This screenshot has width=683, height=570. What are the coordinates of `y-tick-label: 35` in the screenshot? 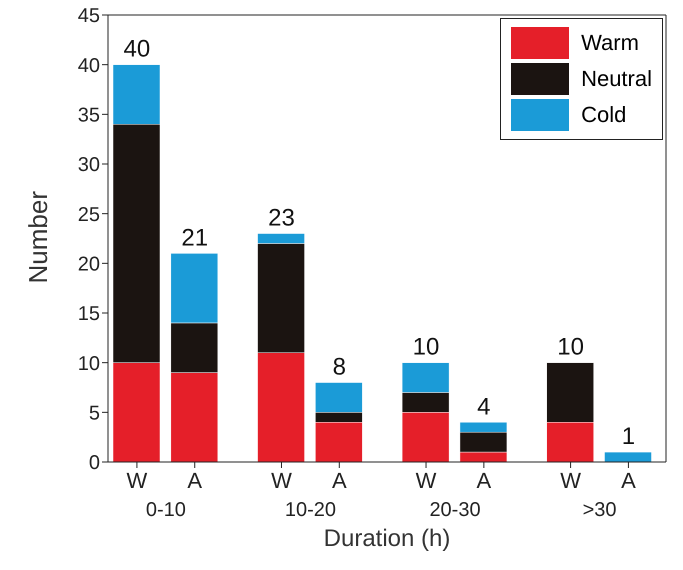 It's located at (89, 115).